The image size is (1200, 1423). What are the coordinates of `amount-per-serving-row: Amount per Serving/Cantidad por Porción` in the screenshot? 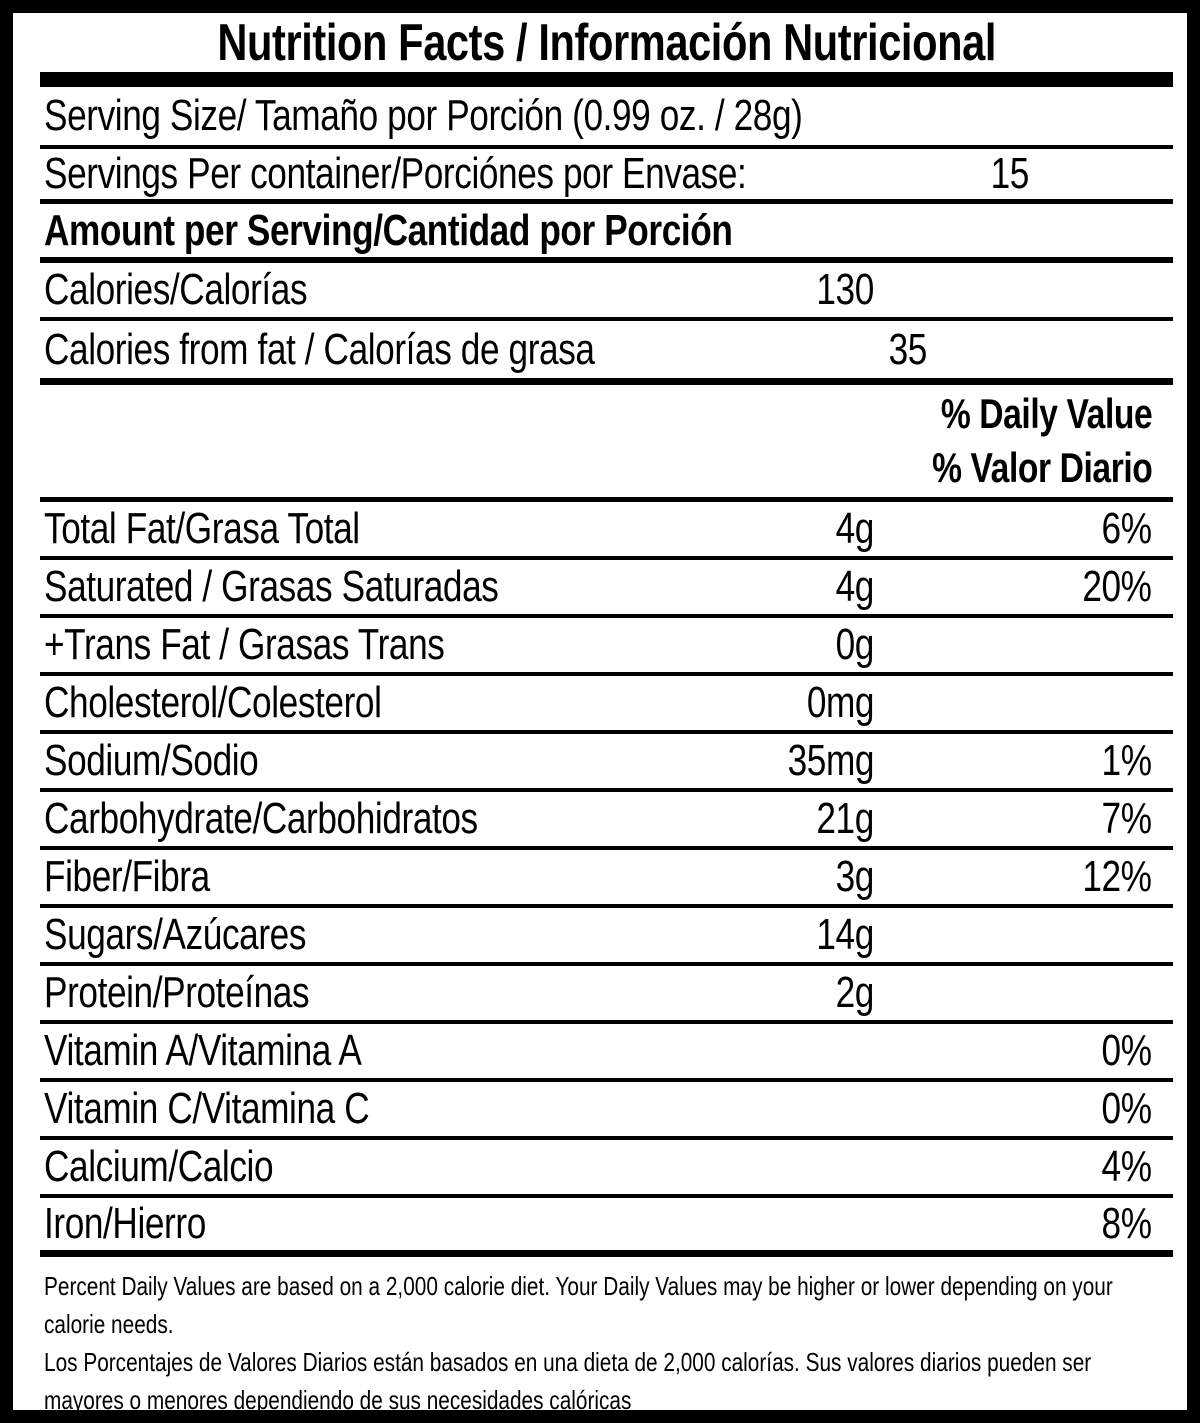 It's located at (606, 233).